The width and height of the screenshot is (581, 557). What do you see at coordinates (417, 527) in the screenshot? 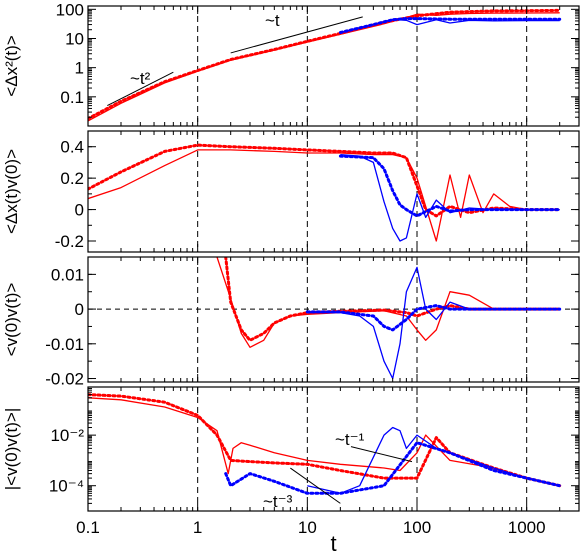
I see `x-tick-label: 100` at bounding box center [417, 527].